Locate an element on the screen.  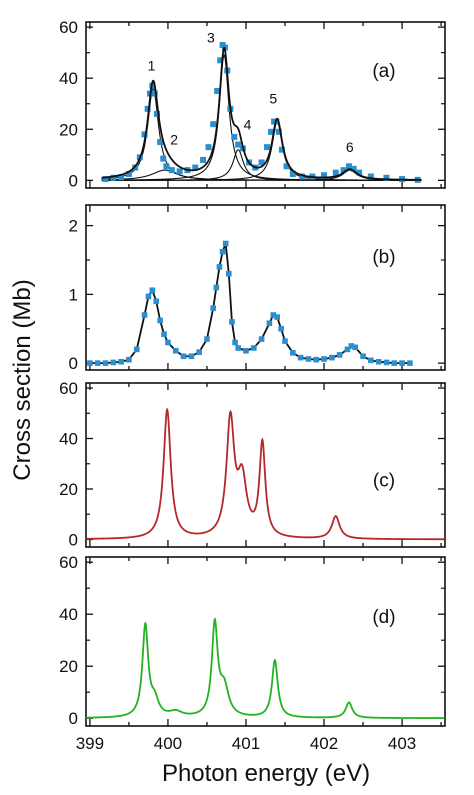
peak-label-6: 6 is located at coordinates (350, 147).